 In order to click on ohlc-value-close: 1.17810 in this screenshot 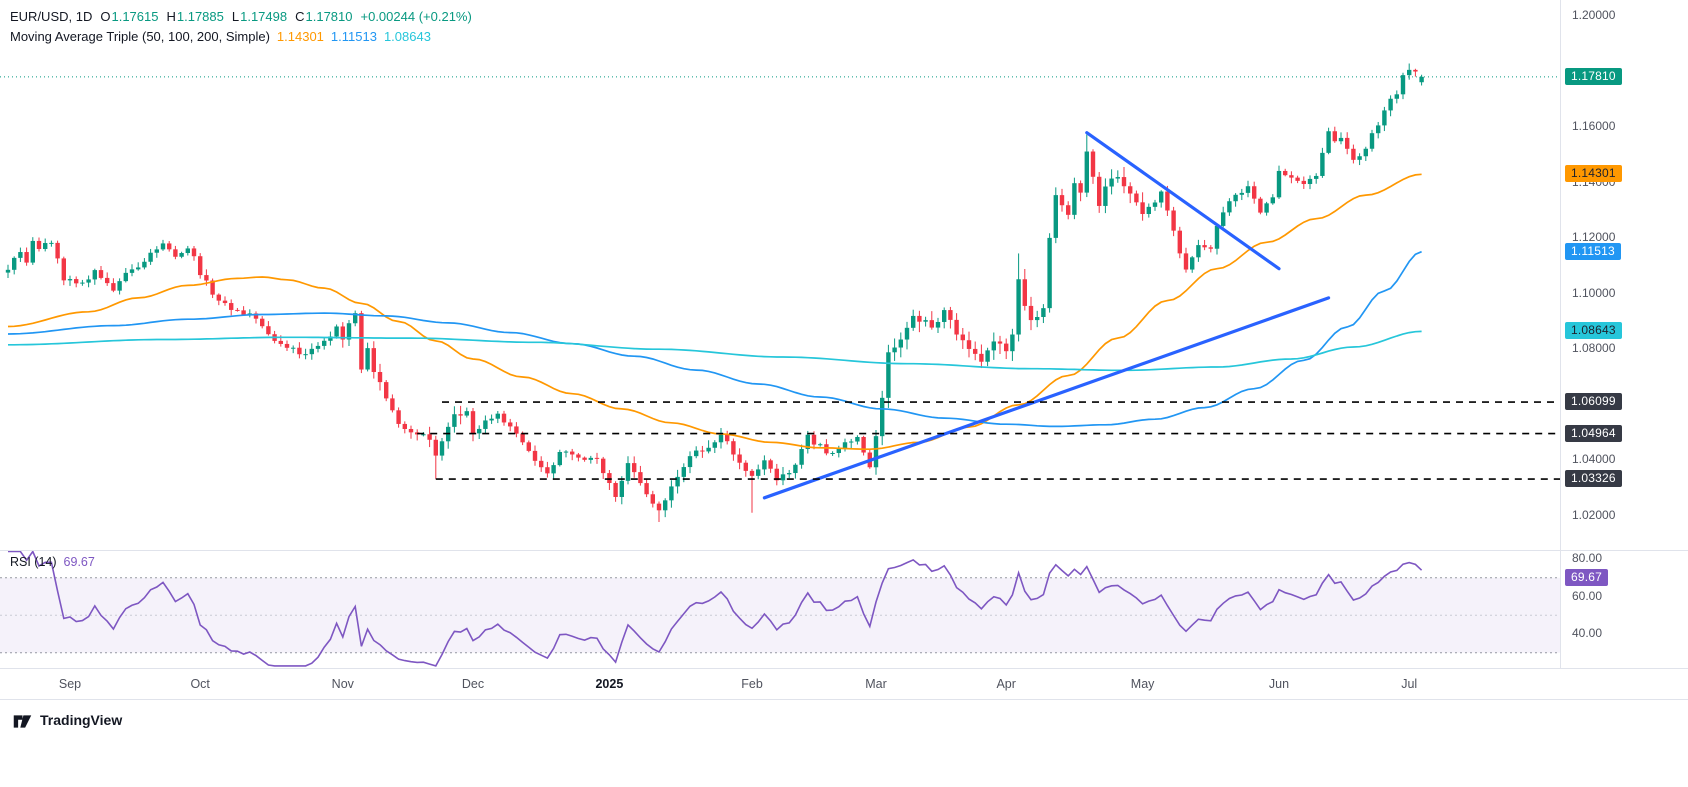, I will do `click(329, 16)`.